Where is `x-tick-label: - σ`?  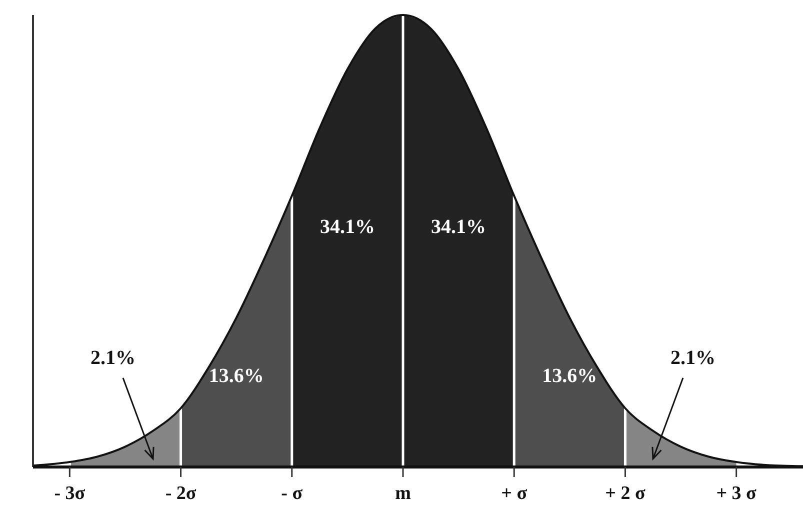 x-tick-label: - σ is located at coordinates (292, 493).